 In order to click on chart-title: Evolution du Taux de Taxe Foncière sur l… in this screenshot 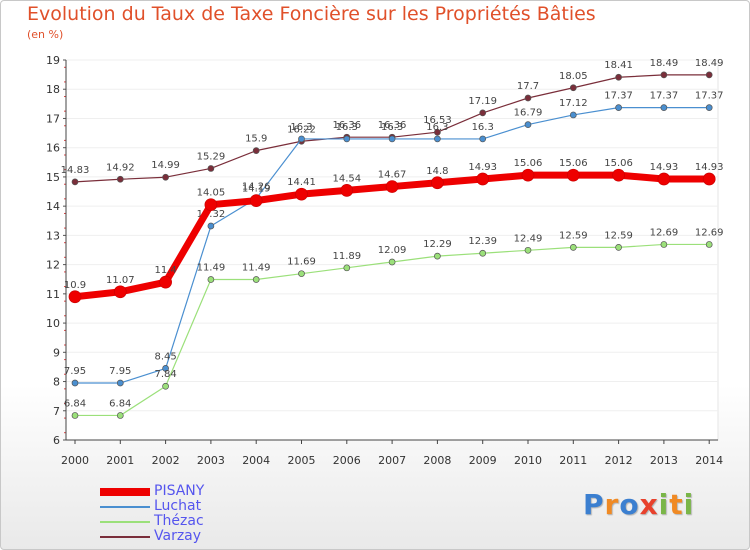, I will do `click(311, 14)`.